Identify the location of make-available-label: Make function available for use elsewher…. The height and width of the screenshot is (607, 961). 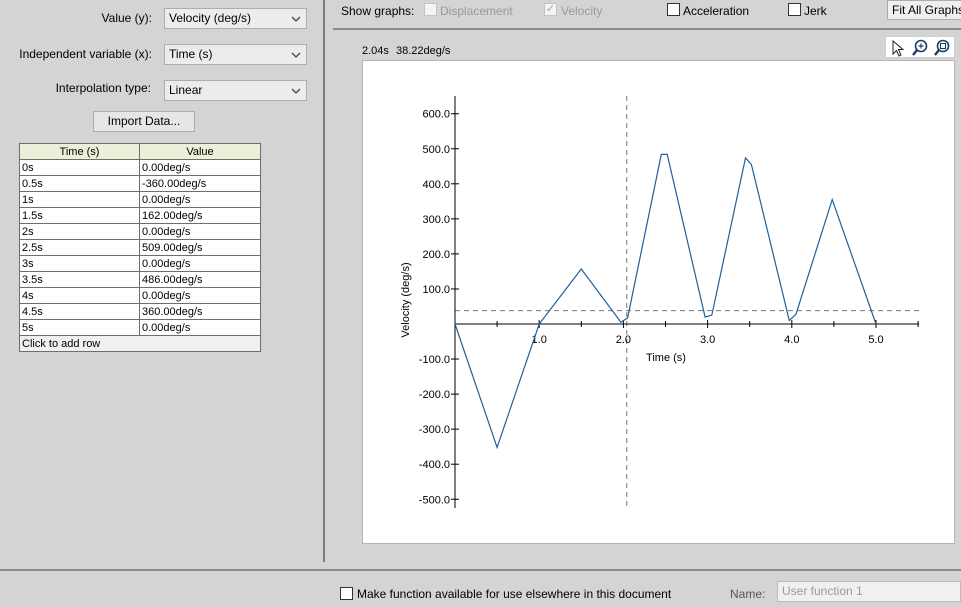
(514, 594).